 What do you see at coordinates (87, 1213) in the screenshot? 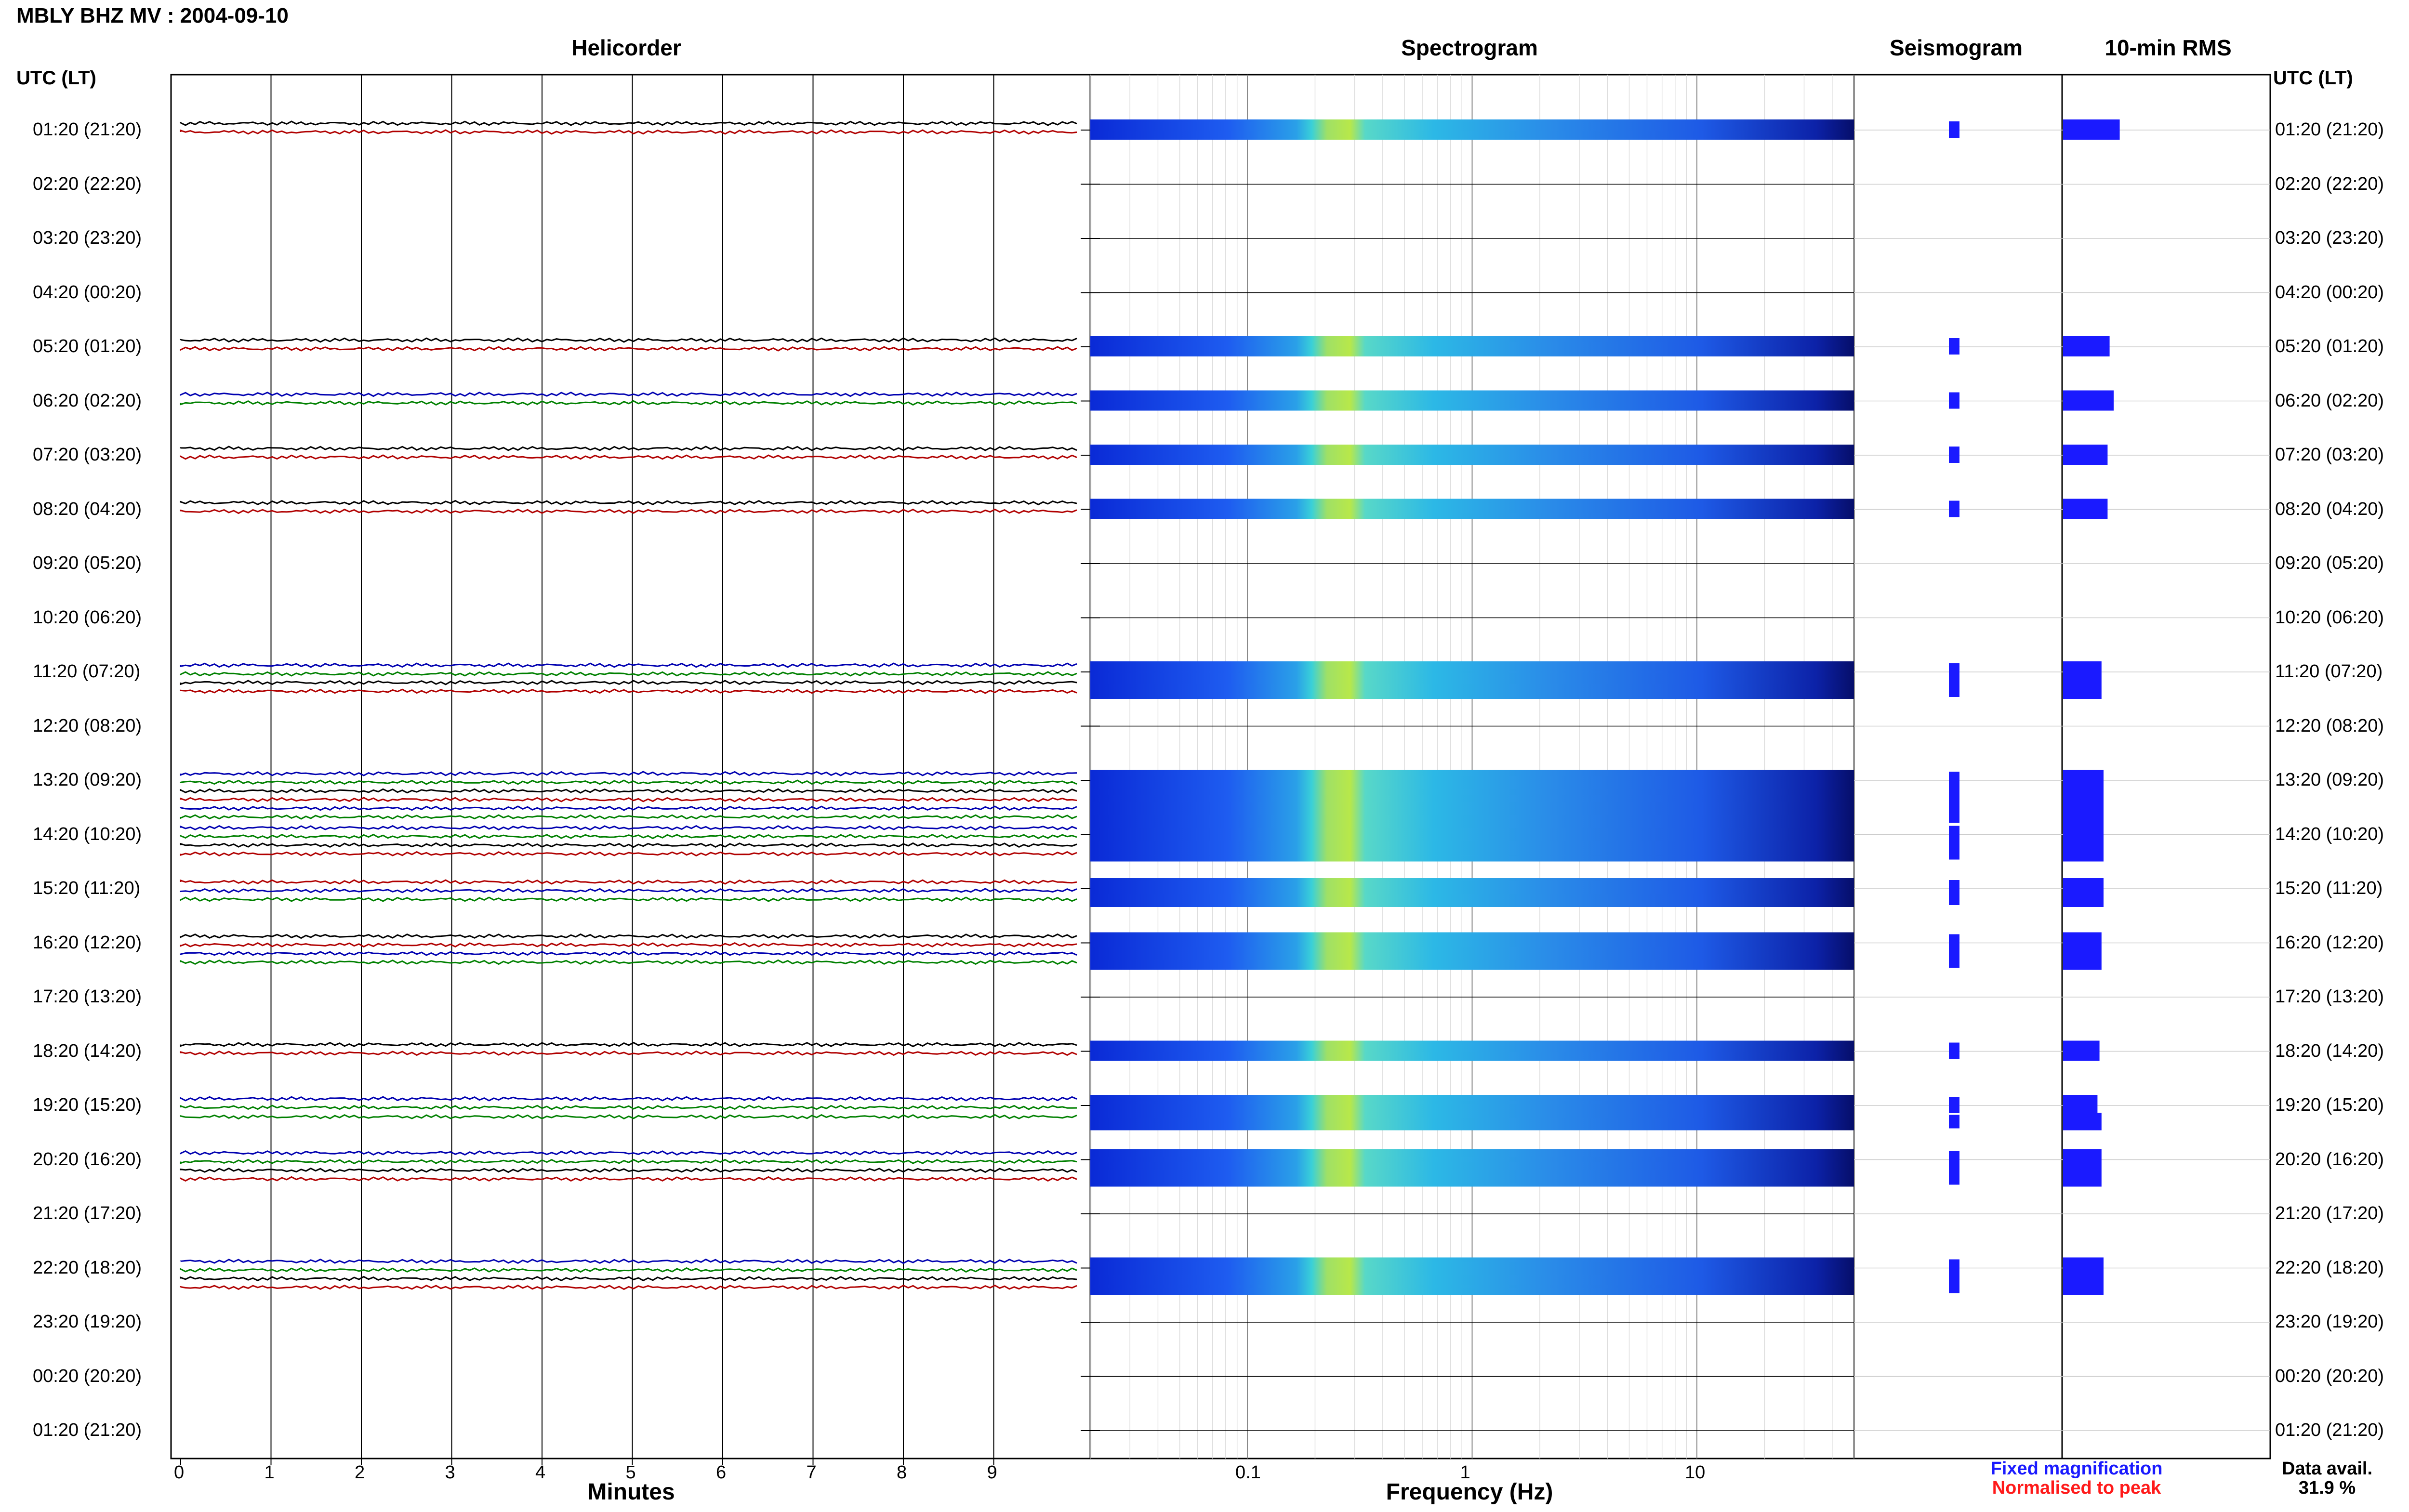
I see `time-label-left: 21:20 (17:20)` at bounding box center [87, 1213].